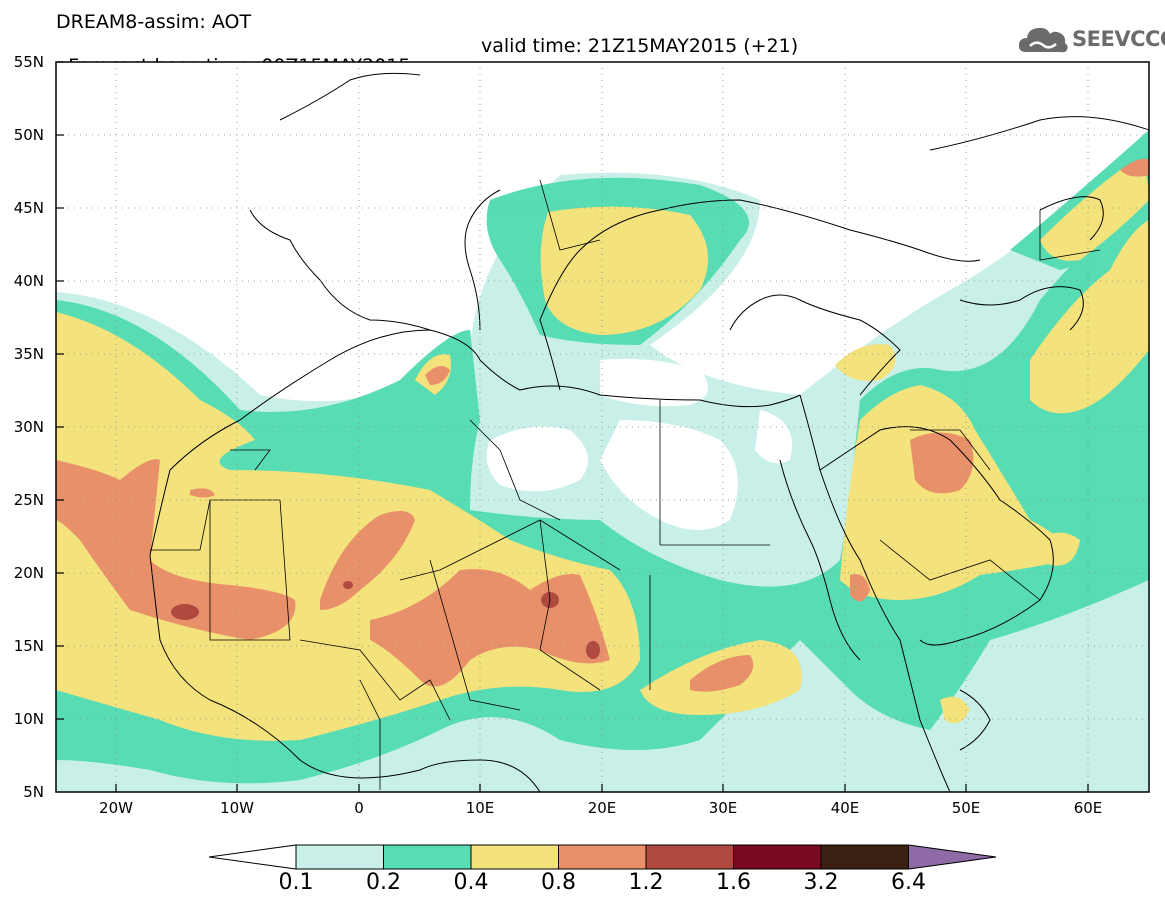  Describe the element at coordinates (821, 882) in the screenshot. I see `colorbar-label: 3.2` at that location.